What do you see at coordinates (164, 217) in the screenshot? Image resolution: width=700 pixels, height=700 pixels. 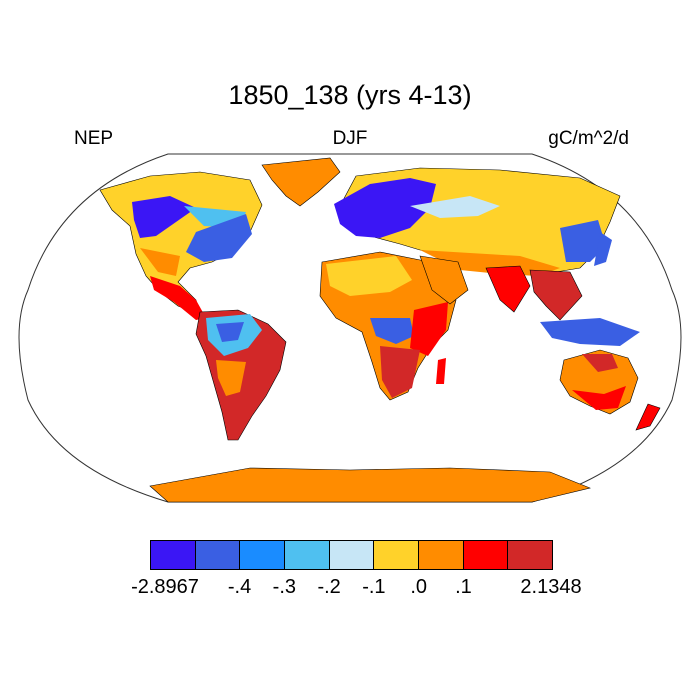 I see `na-west-blue` at bounding box center [164, 217].